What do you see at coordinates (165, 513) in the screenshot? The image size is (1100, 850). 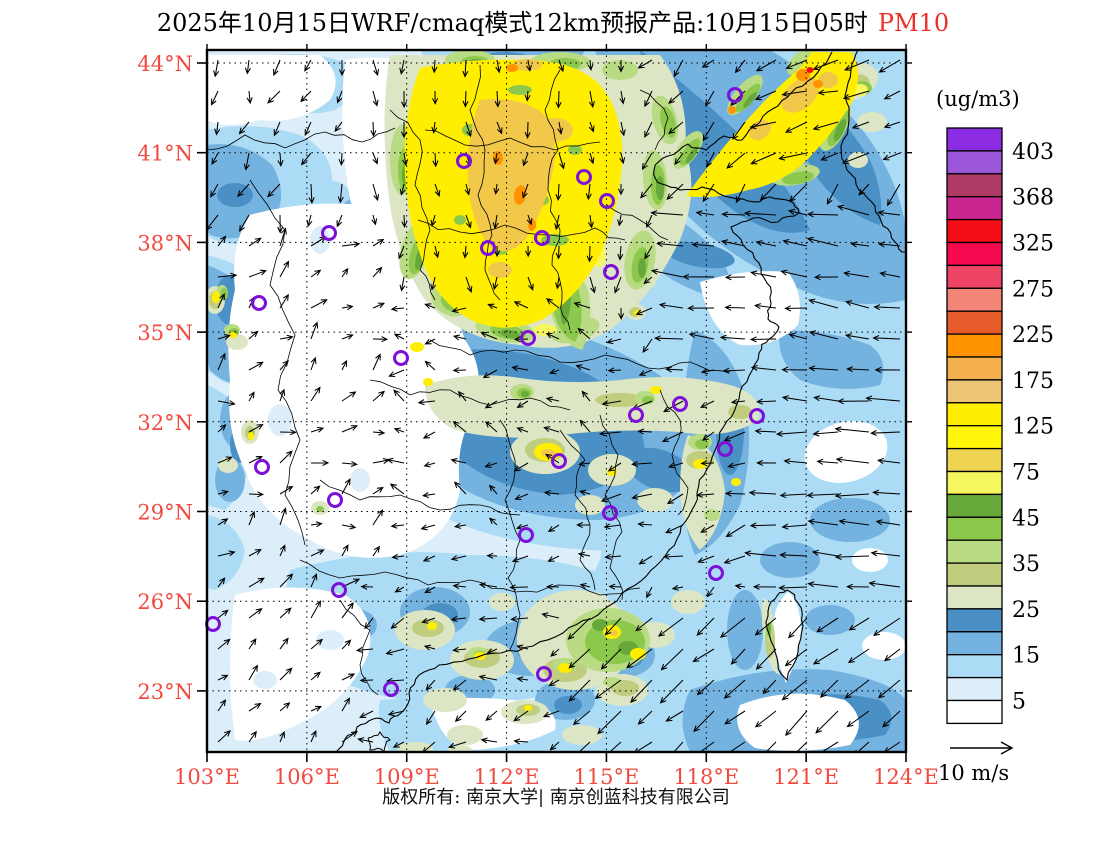 I see `lat-label-29°N: 29°N` at bounding box center [165, 513].